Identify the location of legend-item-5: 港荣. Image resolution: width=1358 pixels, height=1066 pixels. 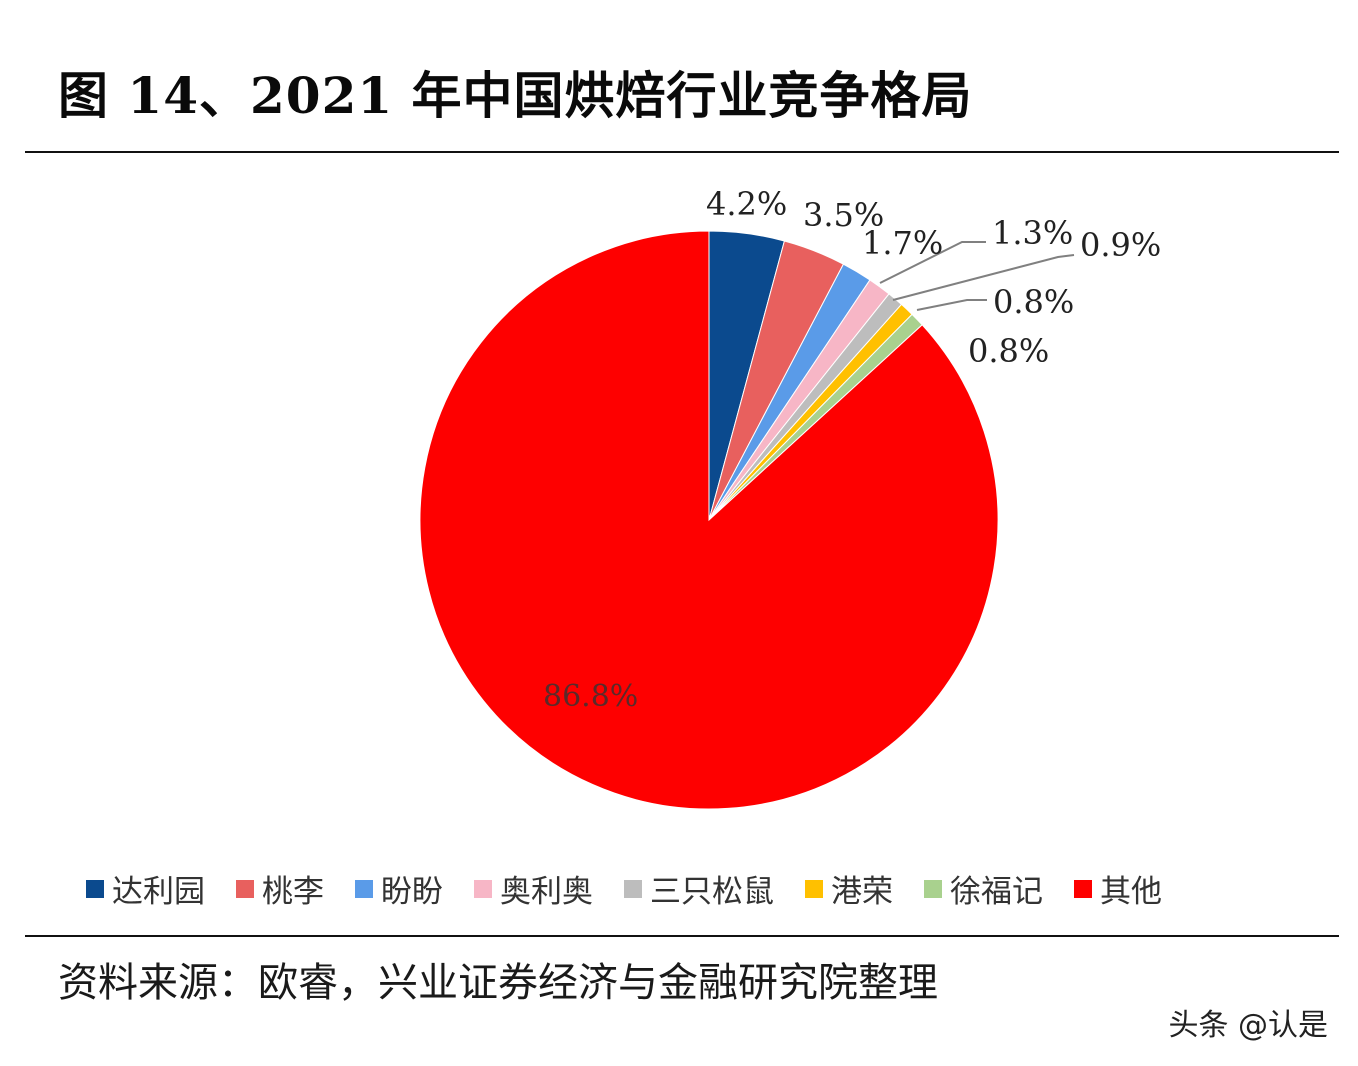
(849, 888).